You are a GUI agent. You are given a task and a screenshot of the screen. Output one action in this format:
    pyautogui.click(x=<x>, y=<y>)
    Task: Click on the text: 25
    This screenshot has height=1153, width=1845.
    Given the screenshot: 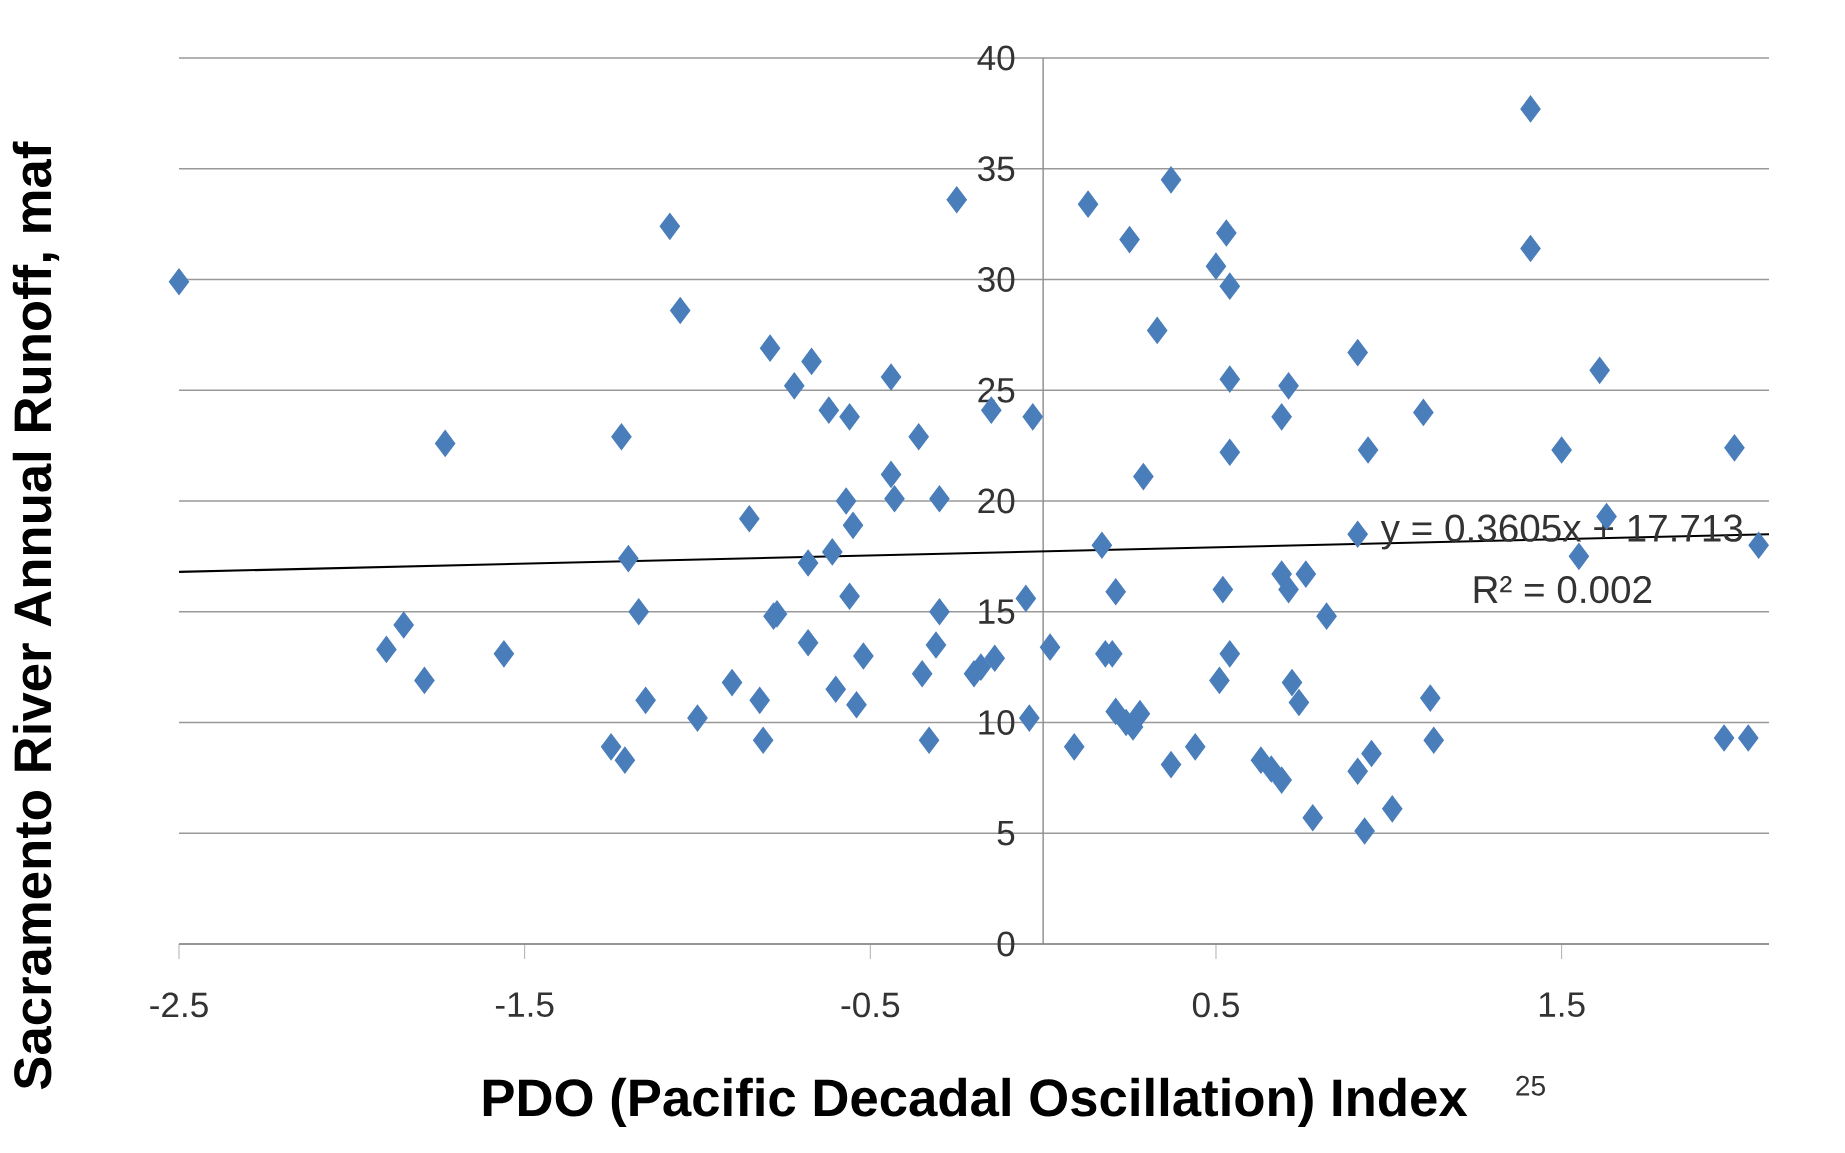 What is the action you would take?
    pyautogui.click(x=1530, y=1085)
    